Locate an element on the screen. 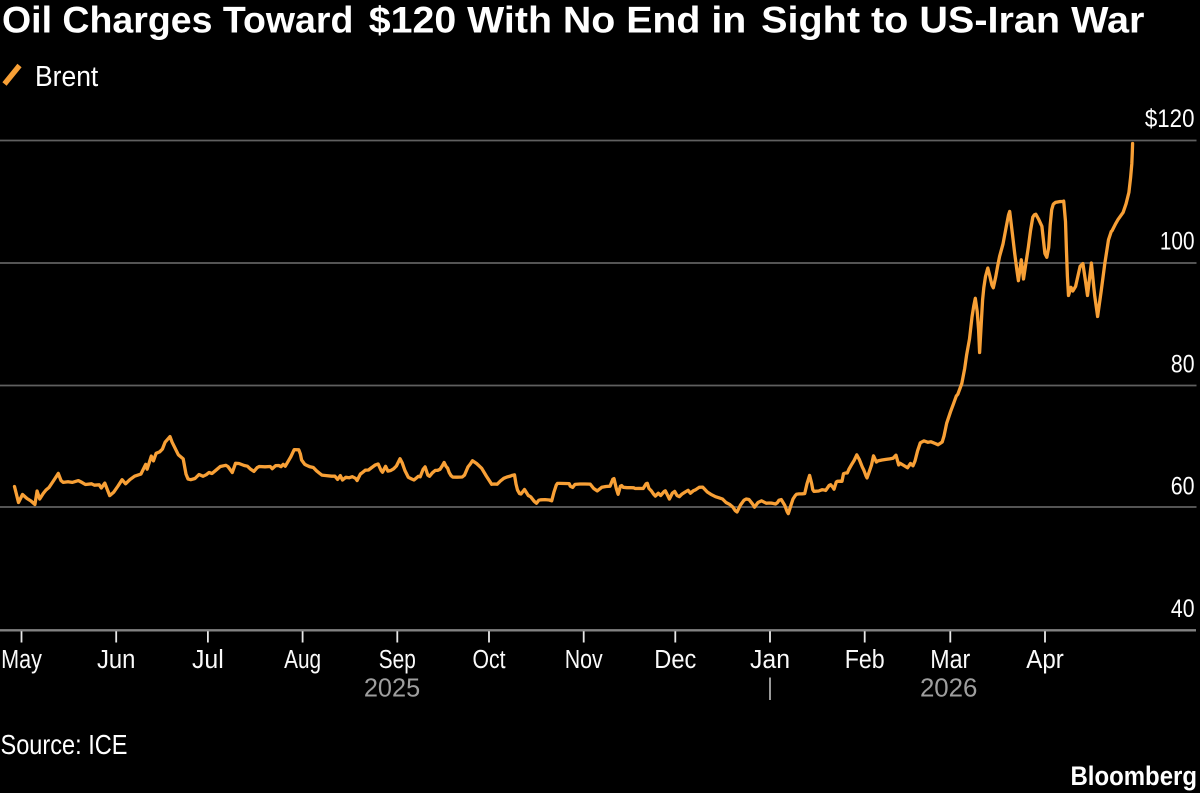  svg-text: Sight to US-Iran War is located at coordinates (952, 20).